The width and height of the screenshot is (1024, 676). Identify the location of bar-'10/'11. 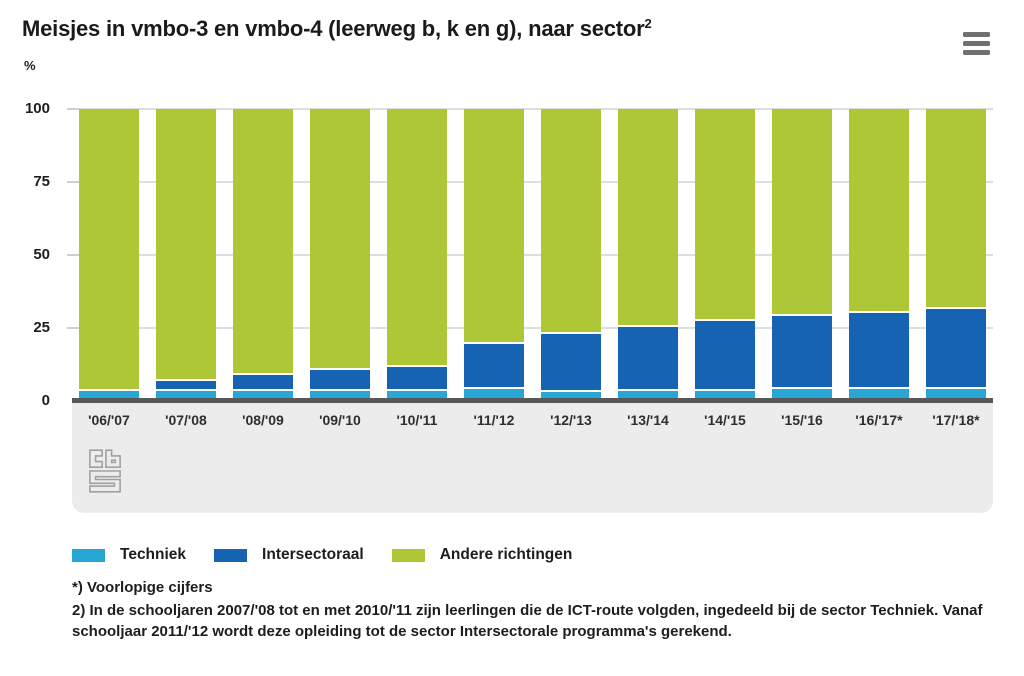
(417, 255).